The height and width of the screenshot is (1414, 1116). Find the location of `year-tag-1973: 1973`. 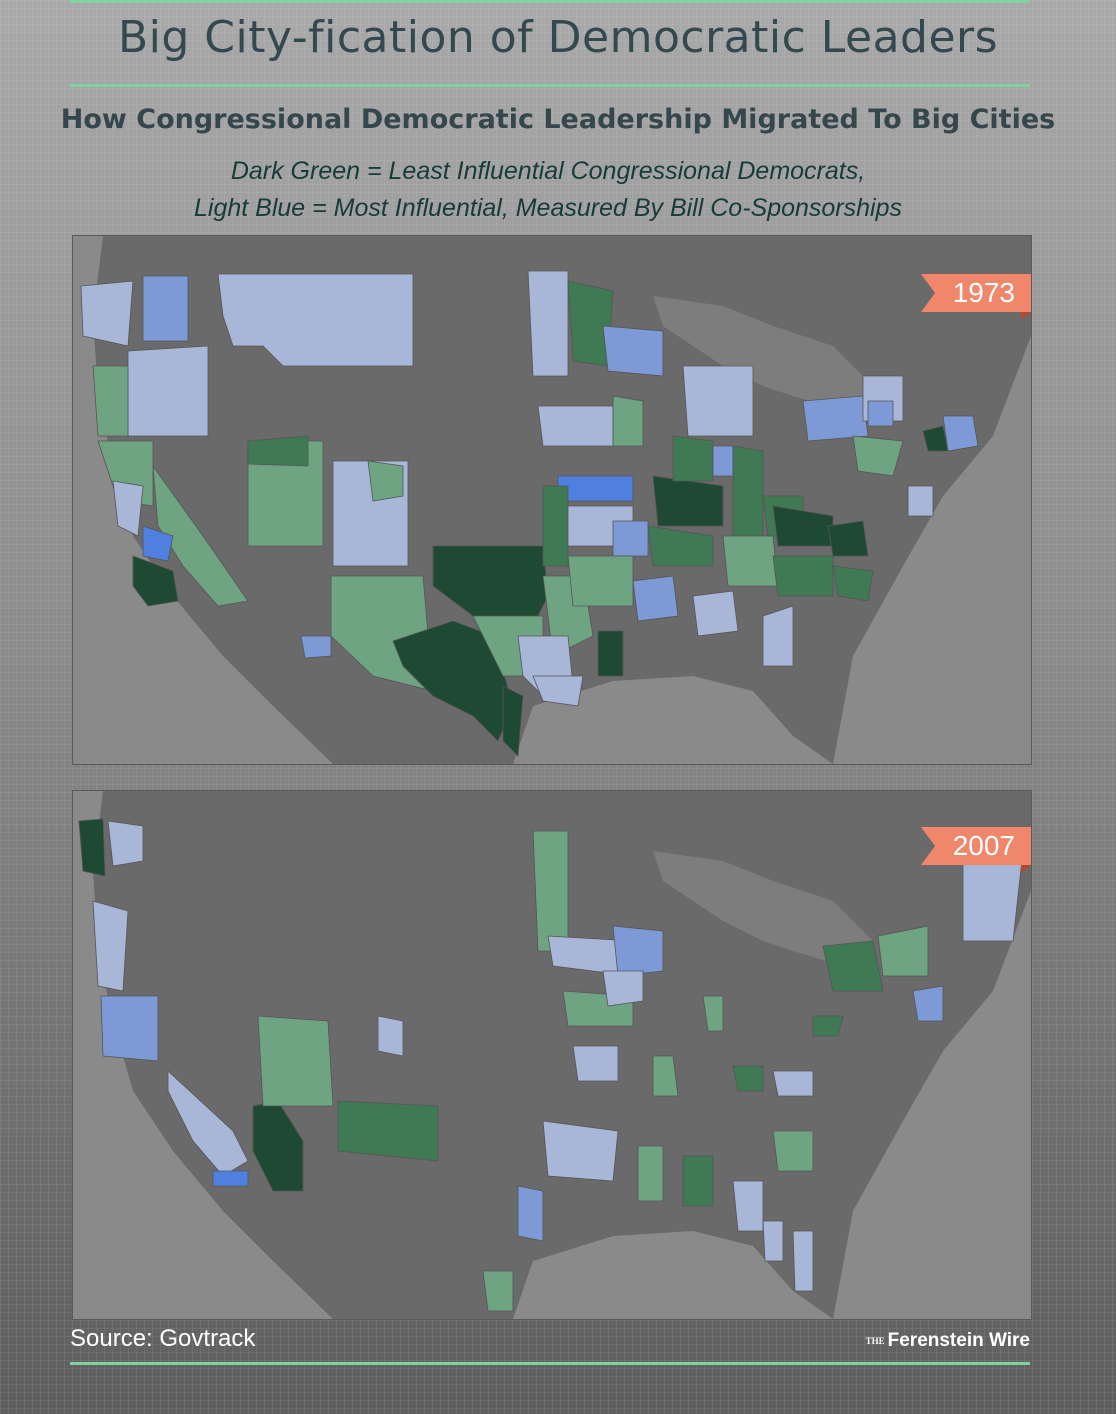

year-tag-1973: 1973 is located at coordinates (976, 293).